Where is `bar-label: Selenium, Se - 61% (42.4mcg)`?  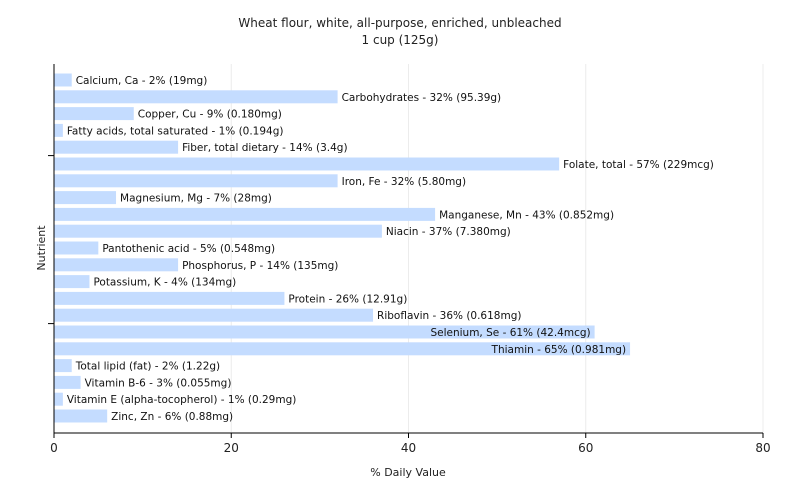
bar-label: Selenium, Se - 61% (42.4mcg) is located at coordinates (510, 333).